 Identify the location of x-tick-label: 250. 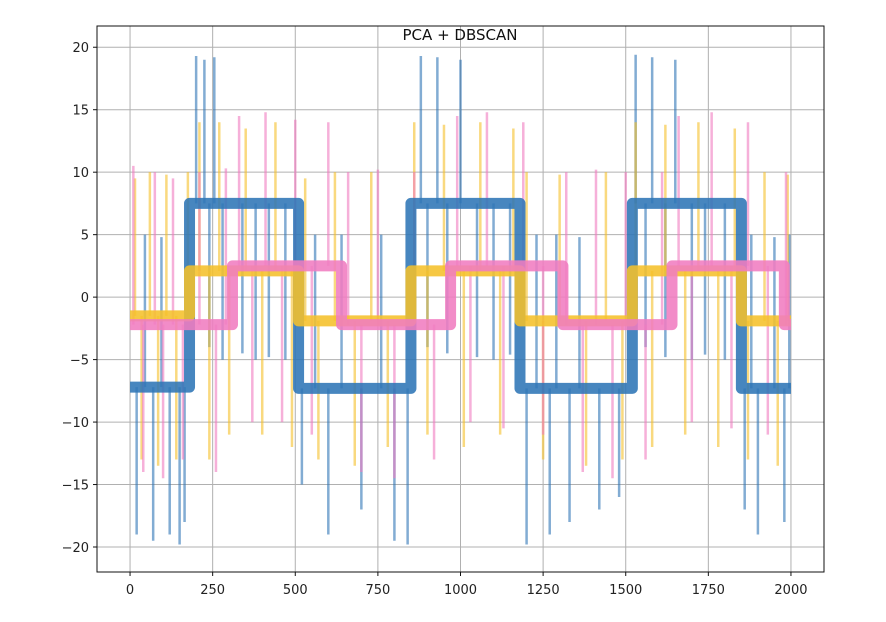
(212, 590).